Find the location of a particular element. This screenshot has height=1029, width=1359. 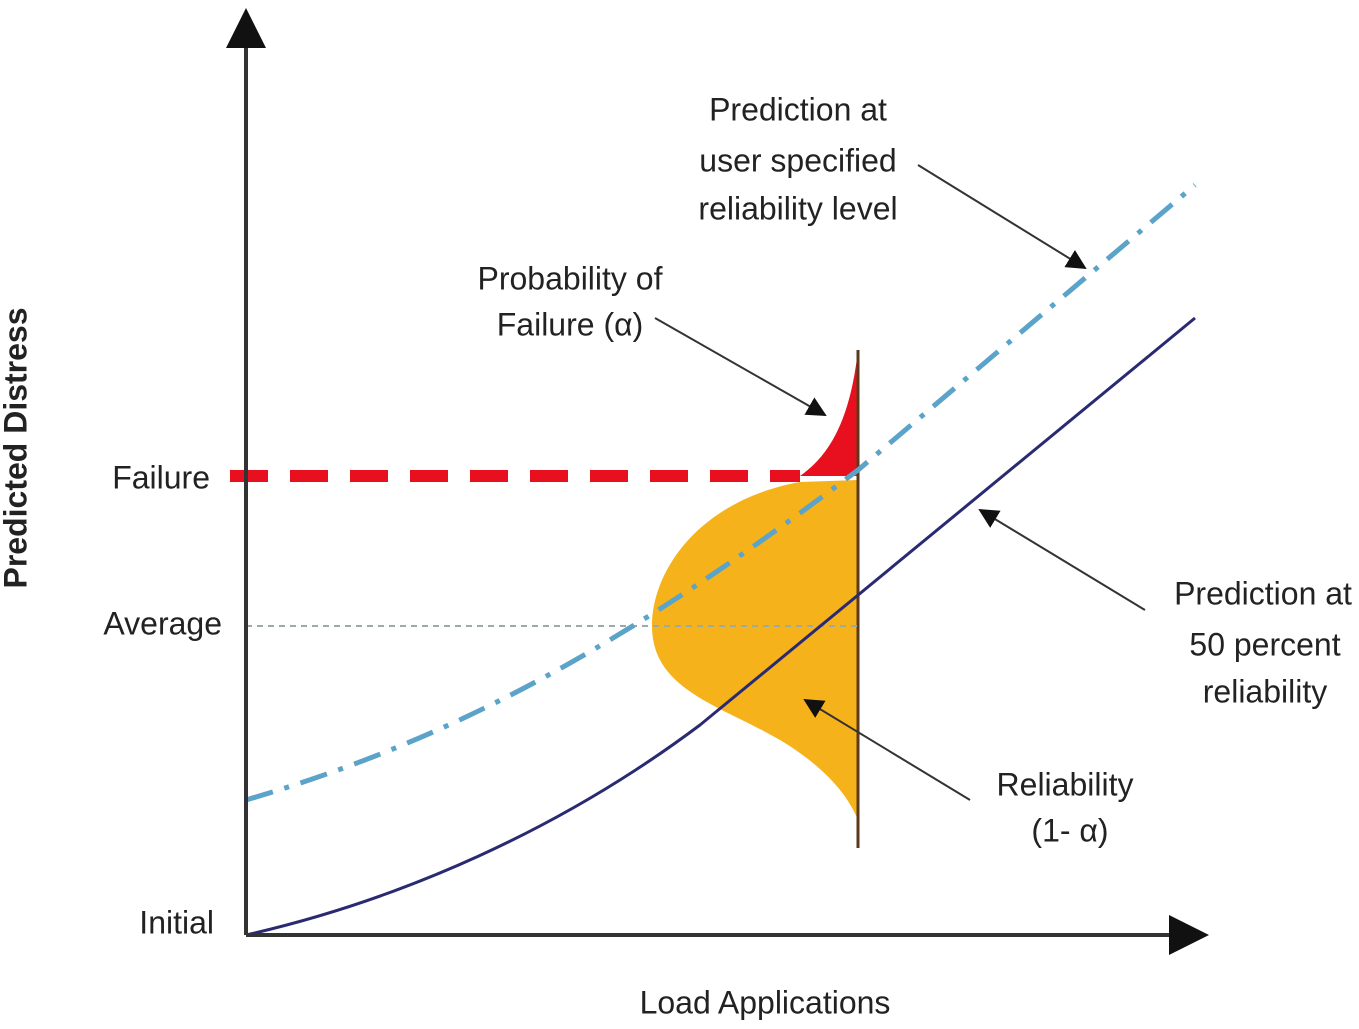

failure-area is located at coordinates (829, 413).